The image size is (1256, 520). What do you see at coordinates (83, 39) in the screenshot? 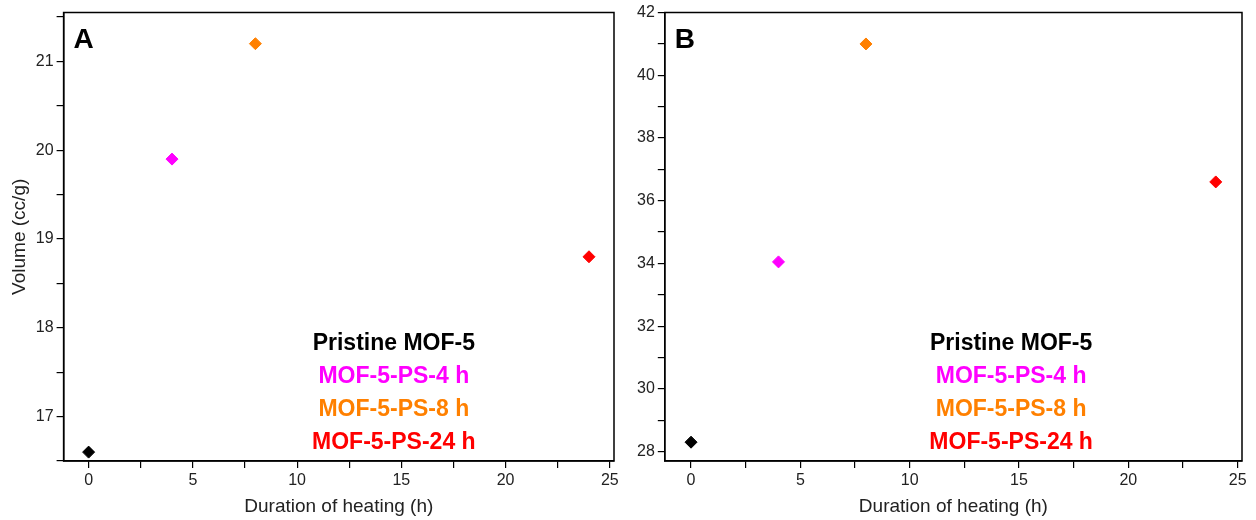
I see `chart-title: A` at bounding box center [83, 39].